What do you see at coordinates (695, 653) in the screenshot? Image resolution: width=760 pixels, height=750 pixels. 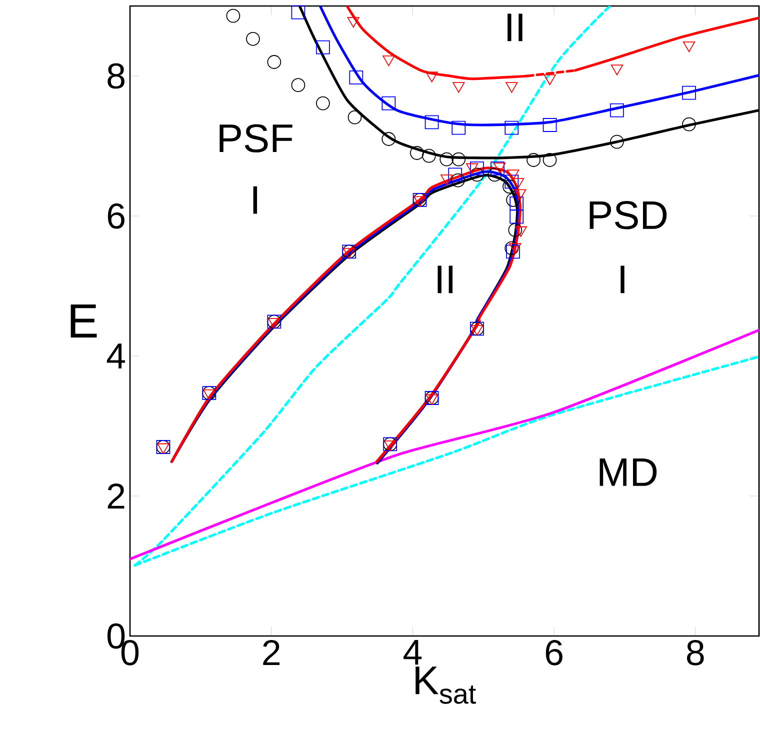 I see `x-tick-label: 8` at bounding box center [695, 653].